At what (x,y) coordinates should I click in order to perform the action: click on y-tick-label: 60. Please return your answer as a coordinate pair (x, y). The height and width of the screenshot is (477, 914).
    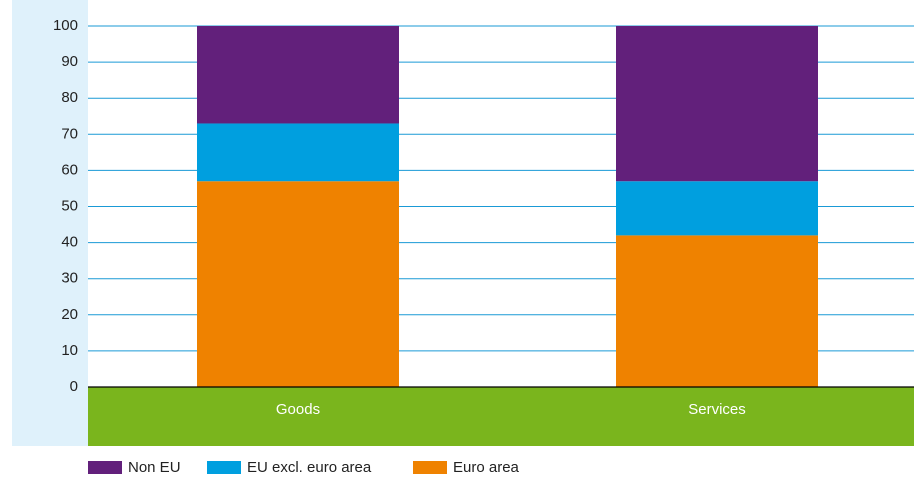
    Looking at the image, I should click on (69, 169).